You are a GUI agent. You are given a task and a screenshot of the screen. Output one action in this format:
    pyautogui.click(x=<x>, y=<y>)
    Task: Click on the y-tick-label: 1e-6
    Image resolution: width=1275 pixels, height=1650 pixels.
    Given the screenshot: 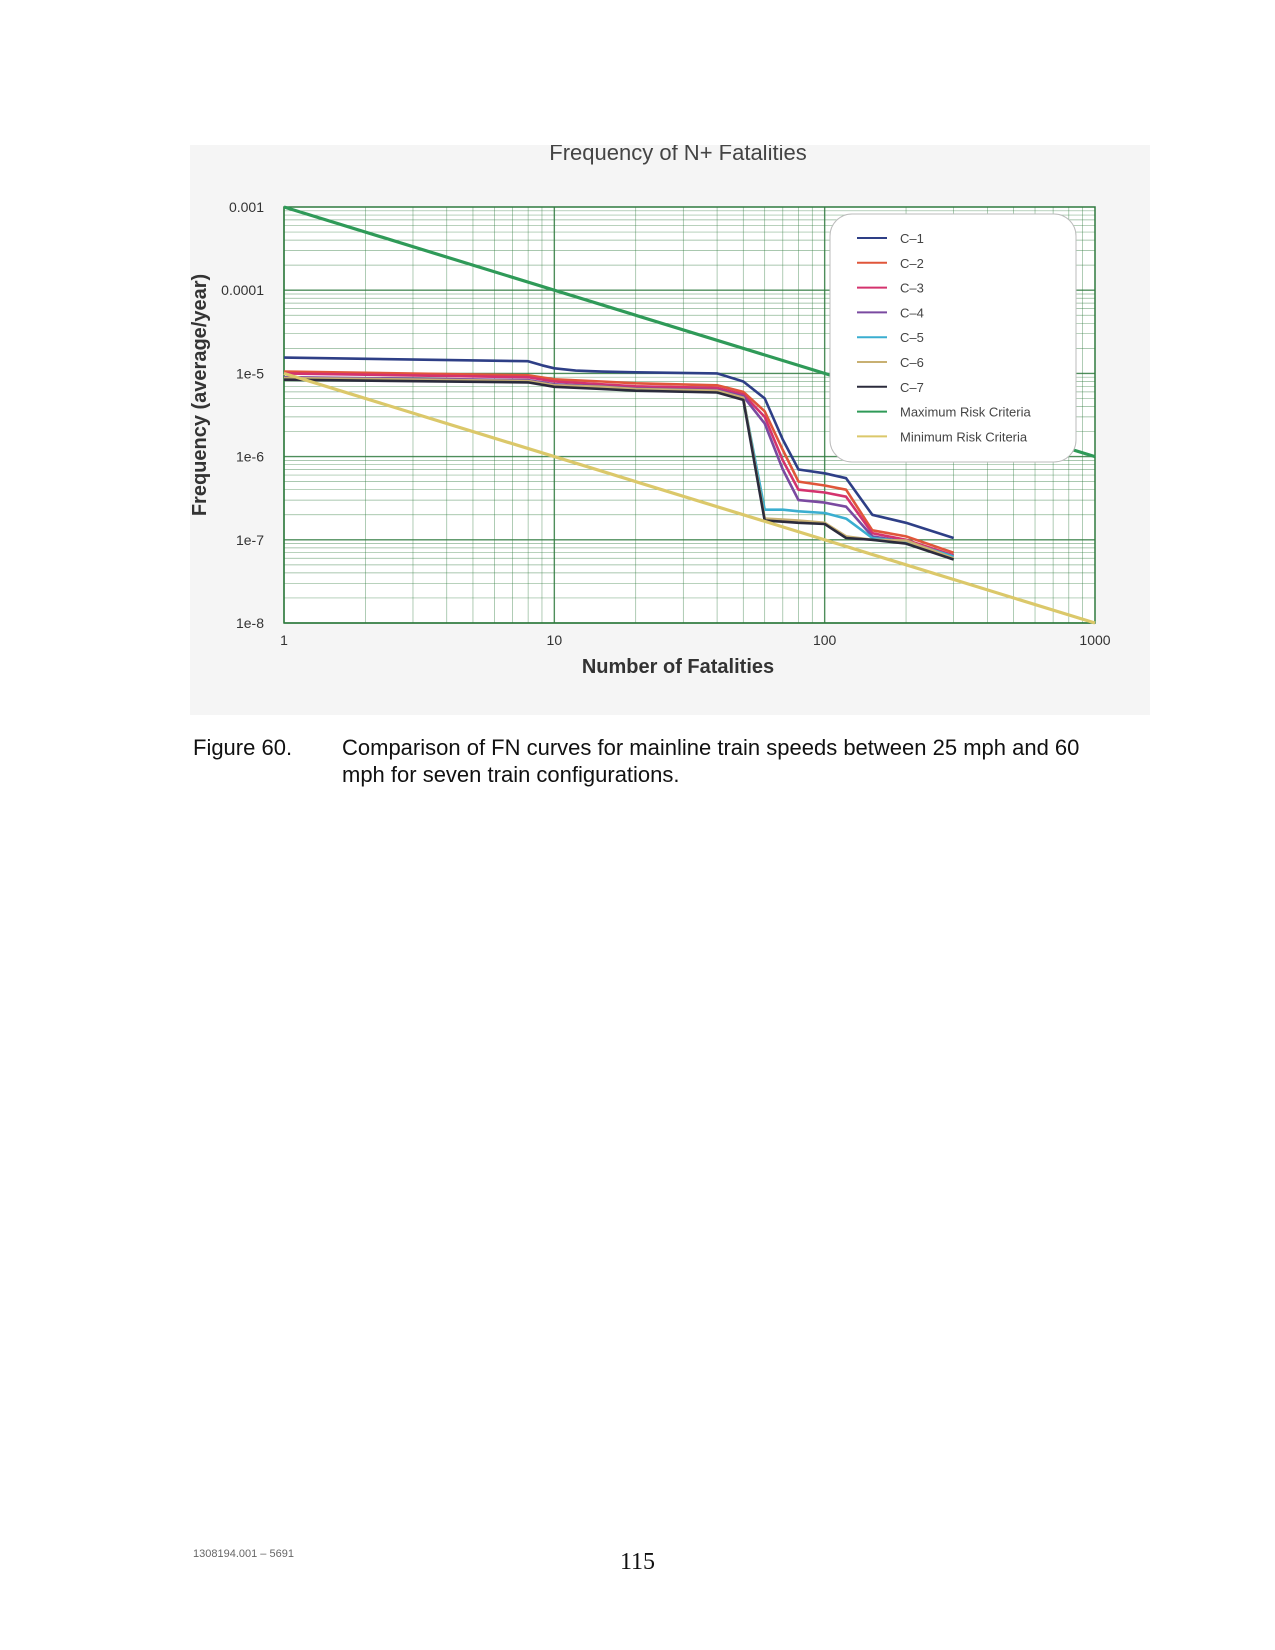 What is the action you would take?
    pyautogui.click(x=250, y=457)
    